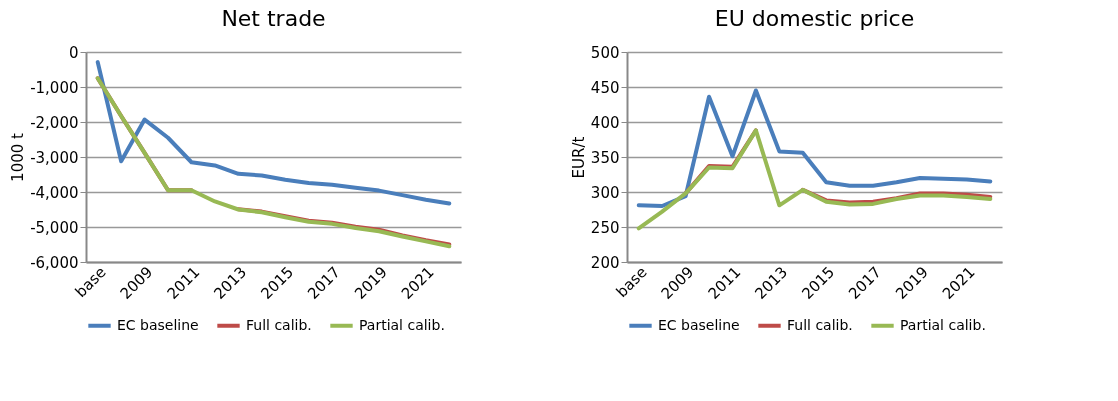 Image resolution: width=1118 pixels, height=401 pixels. Describe the element at coordinates (605, 192) in the screenshot. I see `y-tick-label: 300` at that location.